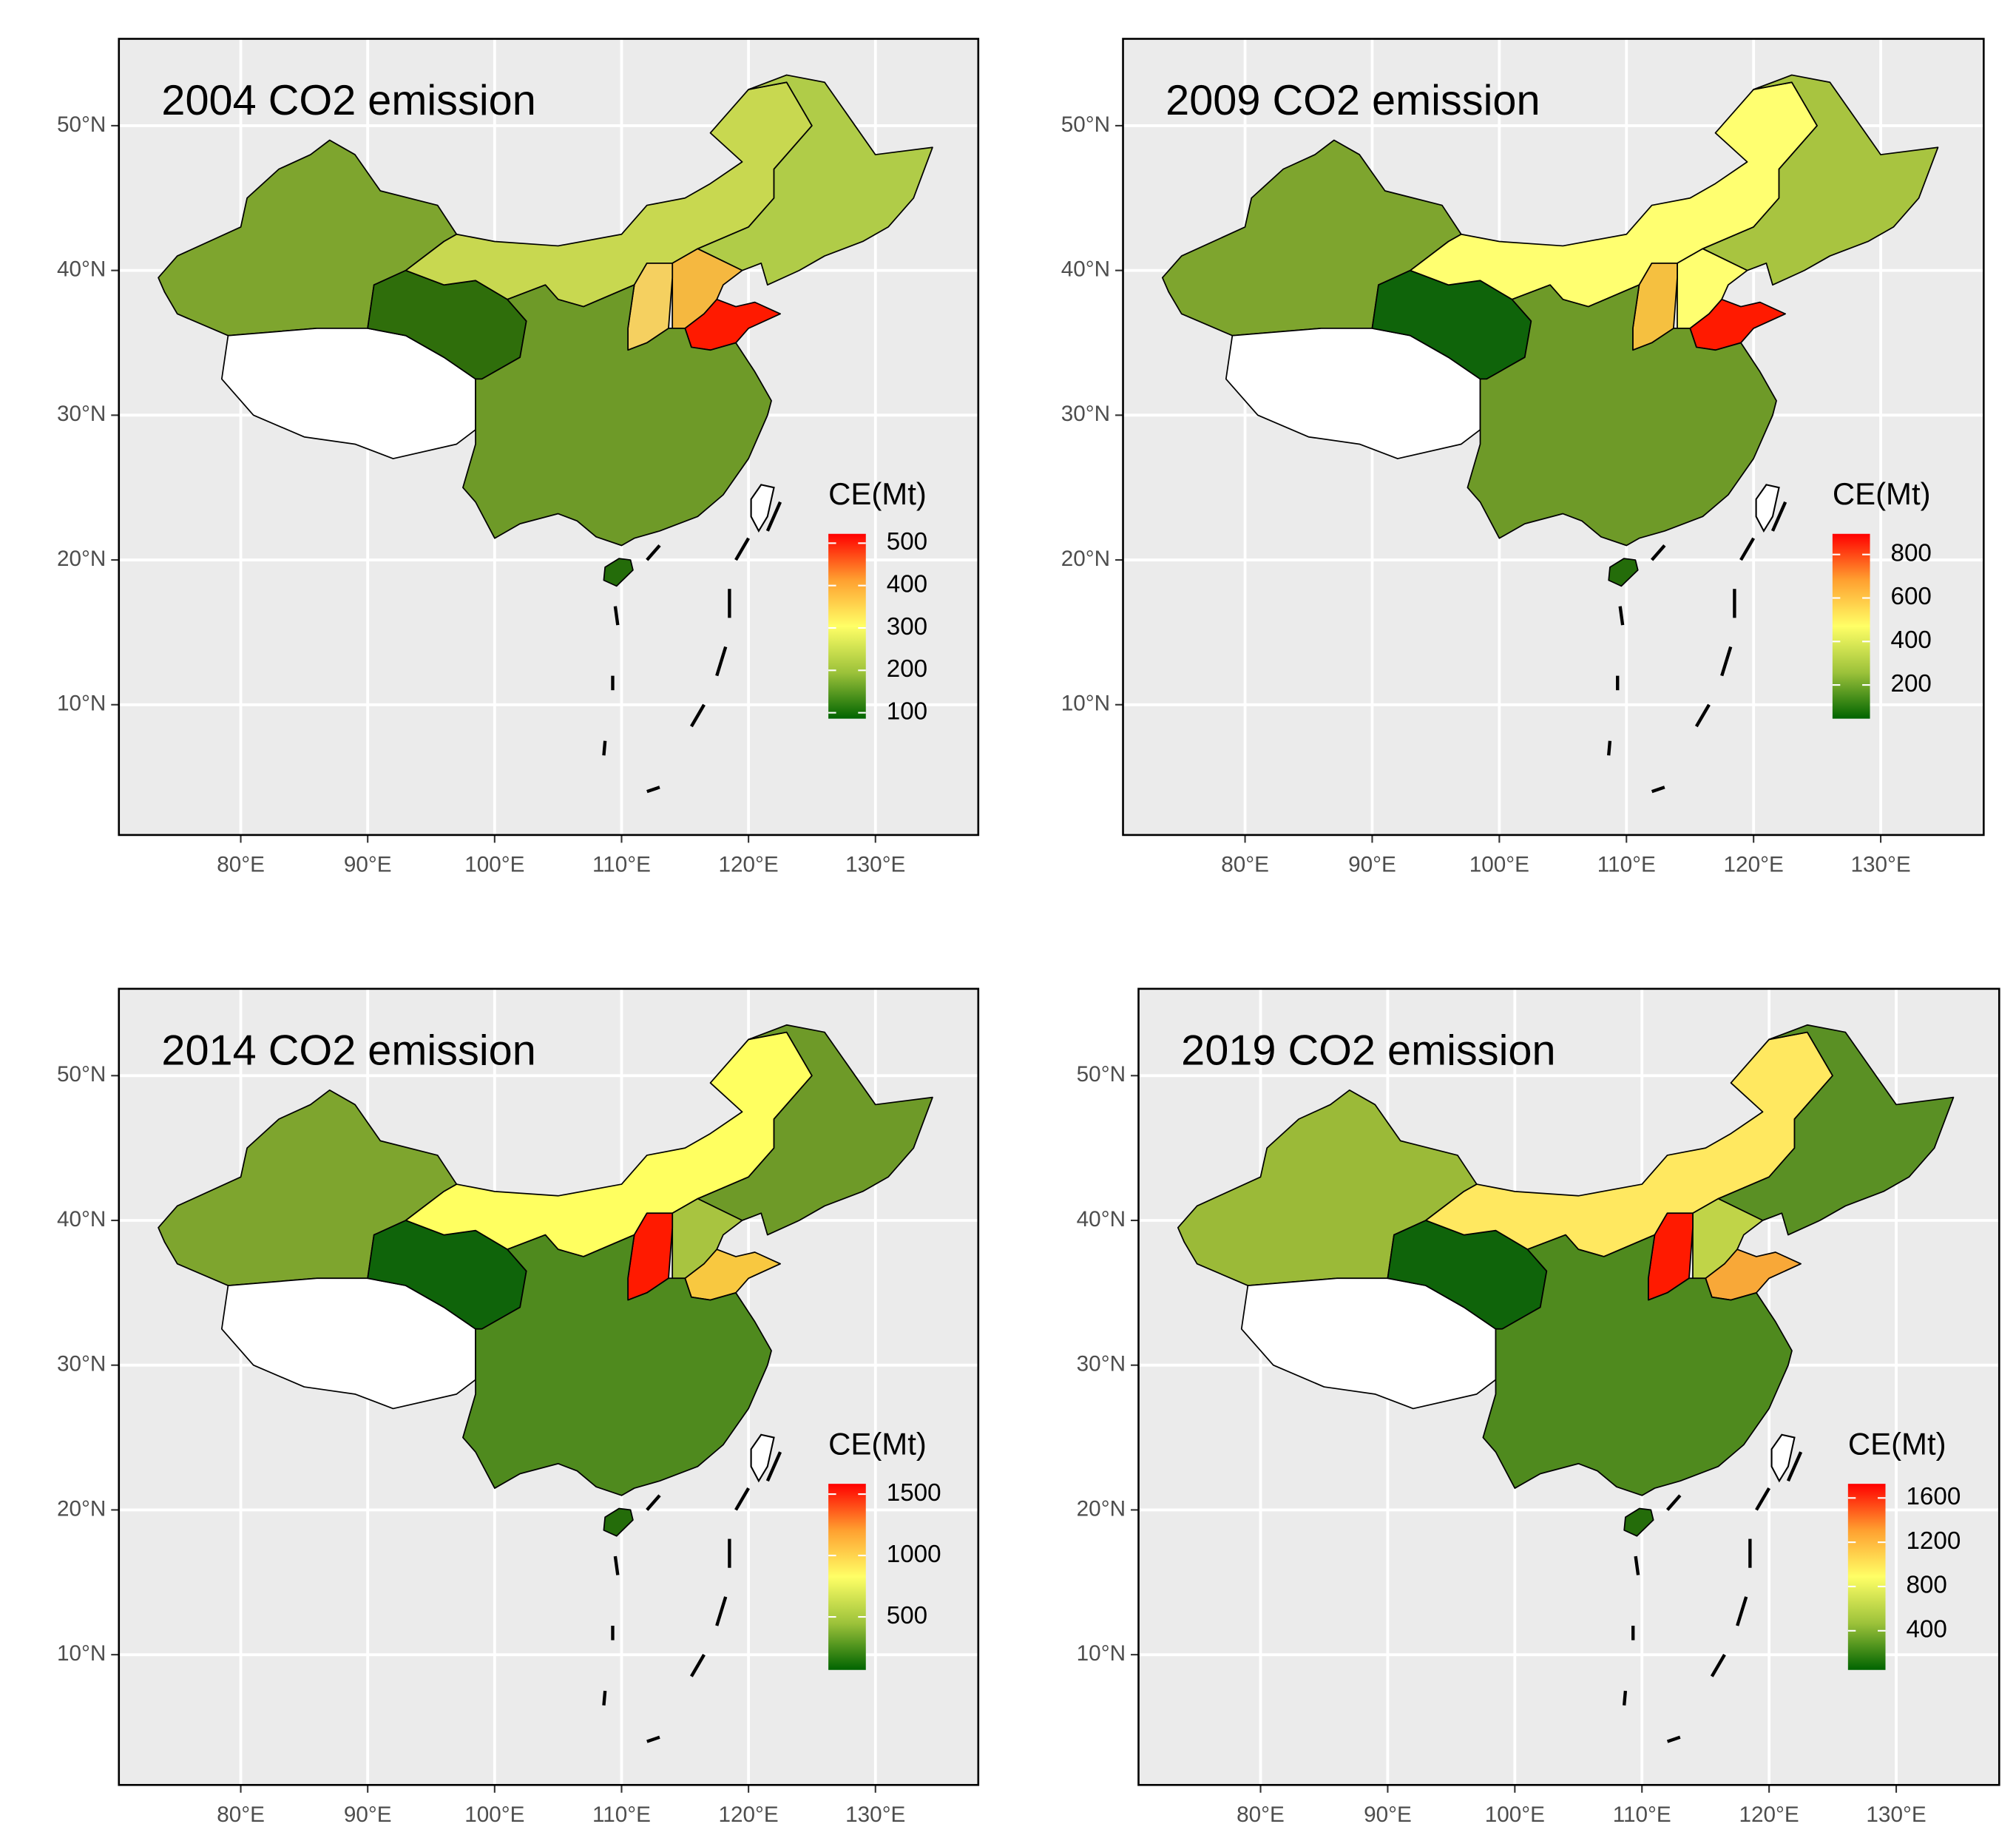 The width and height of the screenshot is (2016, 1838). I want to click on panel-title: 2014 CO2 emission, so click(348, 1050).